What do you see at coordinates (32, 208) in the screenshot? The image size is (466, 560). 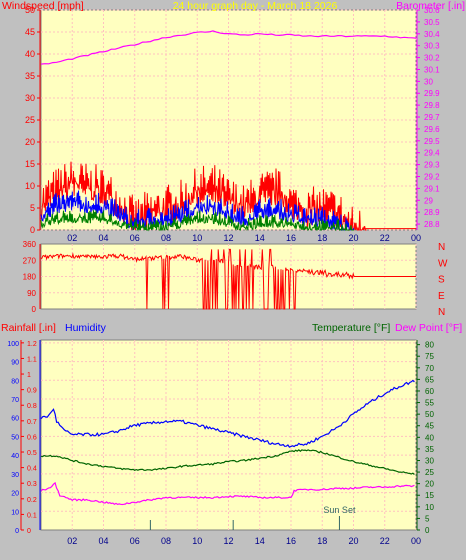 I see `windspeed-tick-label: 5` at bounding box center [32, 208].